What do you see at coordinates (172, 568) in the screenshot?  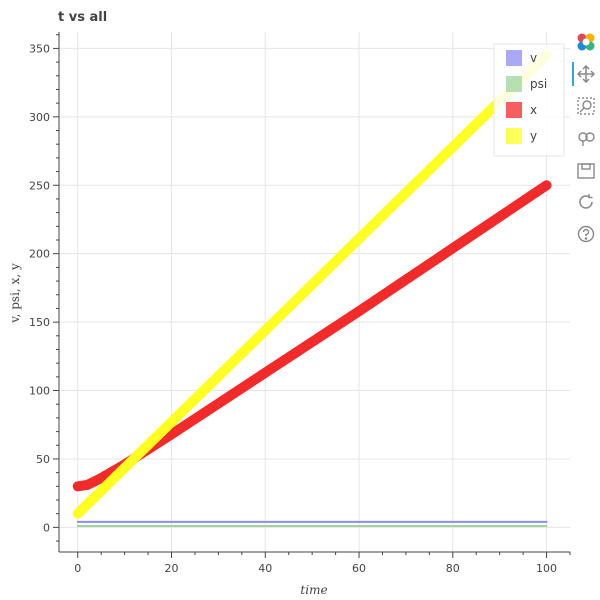 I see `x-tick-label: 20` at bounding box center [172, 568].